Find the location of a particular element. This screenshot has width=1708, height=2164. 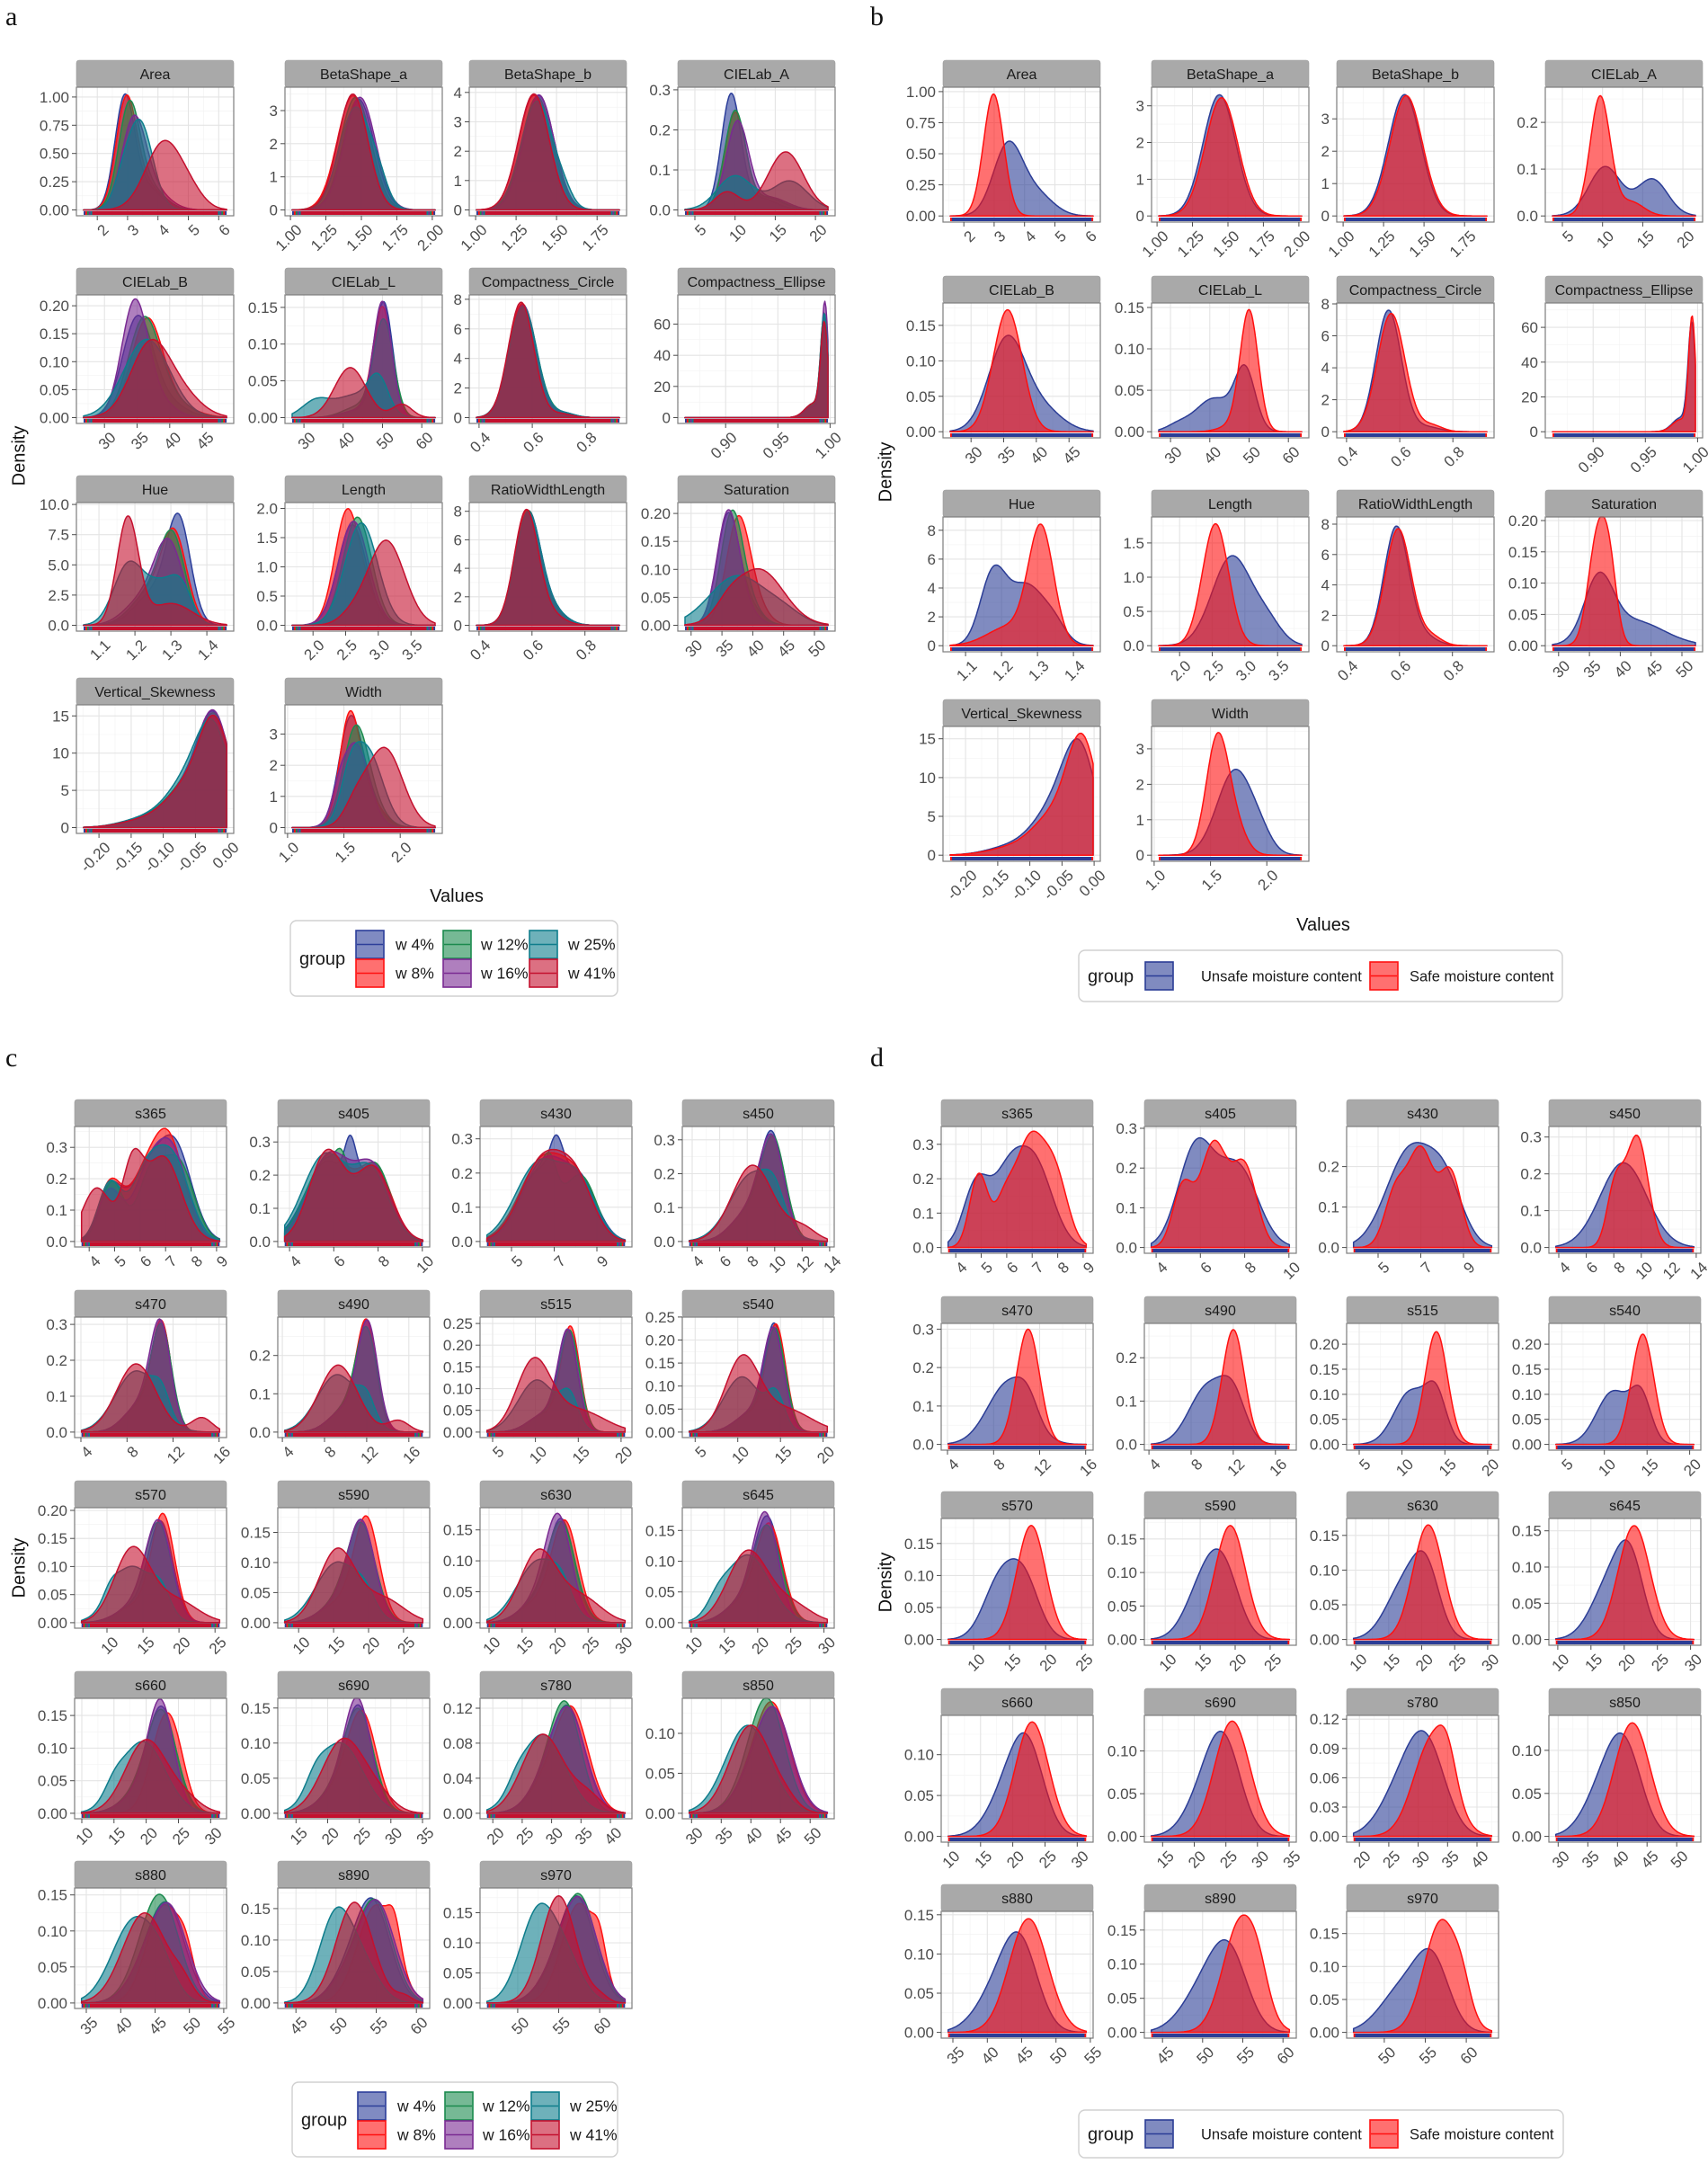

facet-s590: s590 0.00 0.05 0.10 0.15 10 15 20 25 is located at coordinates (1202, 1583).